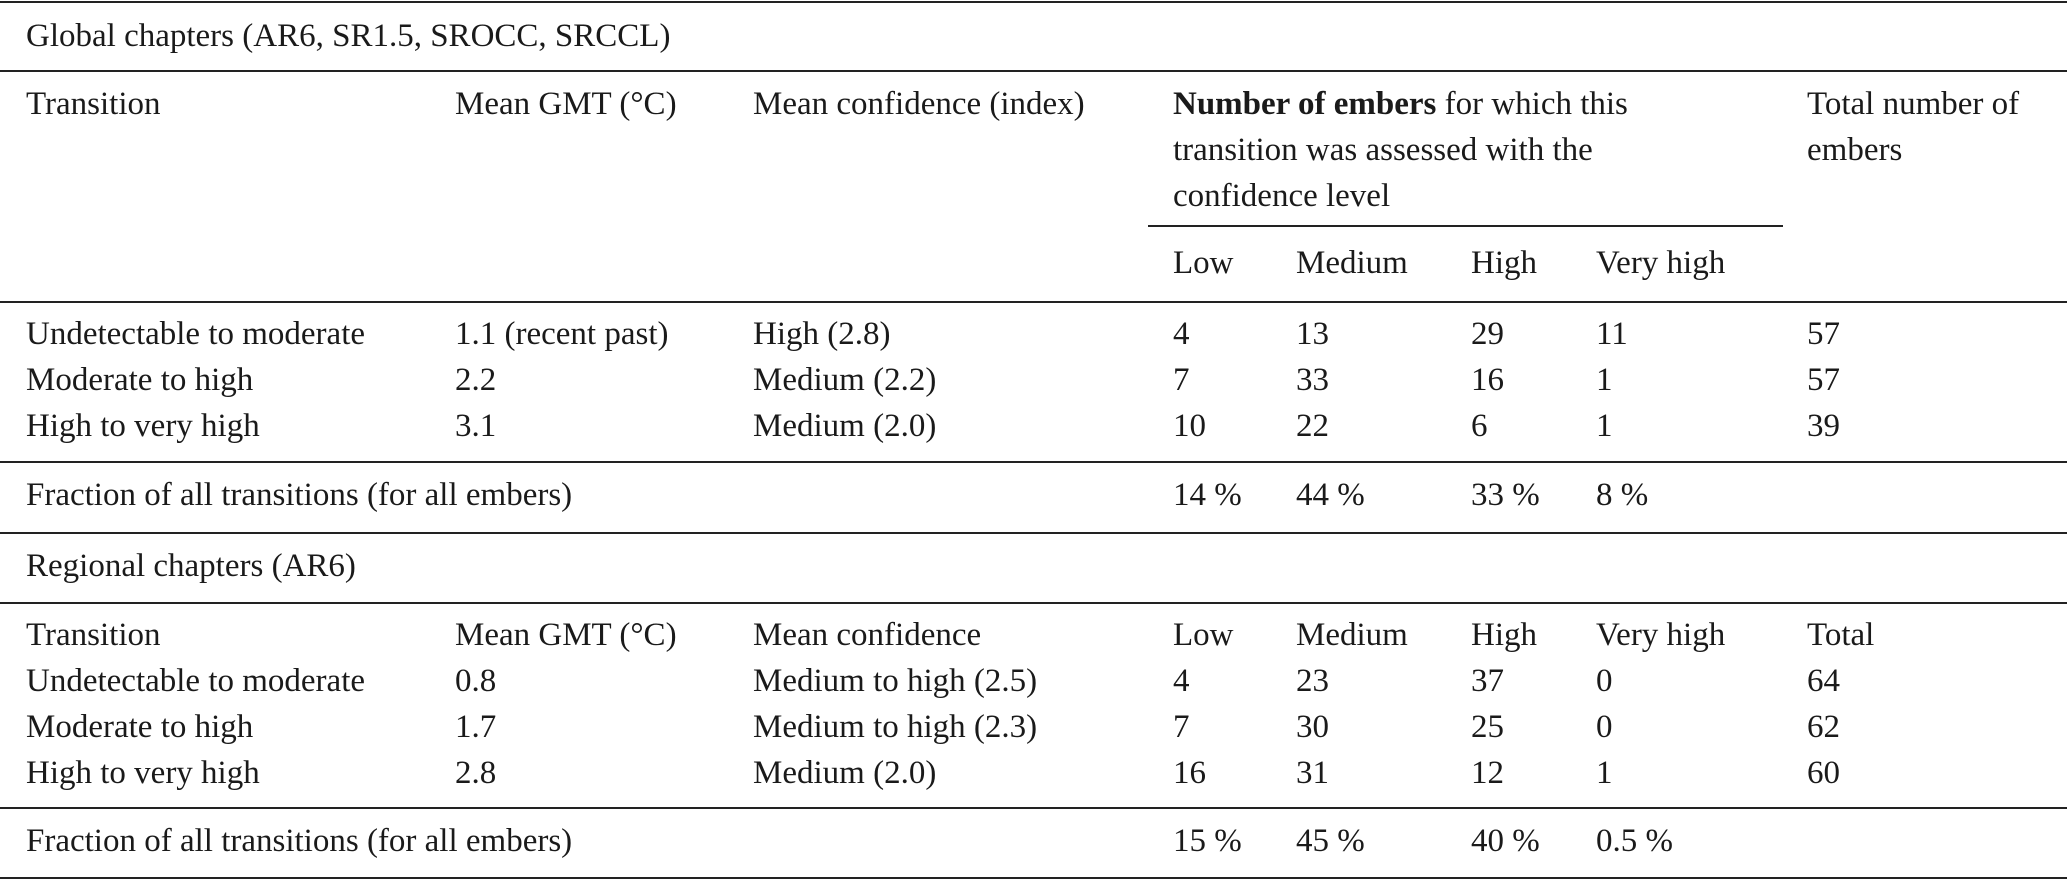 The image size is (2067, 881). Describe the element at coordinates (1487, 380) in the screenshot. I see `cell-high: 16` at that location.